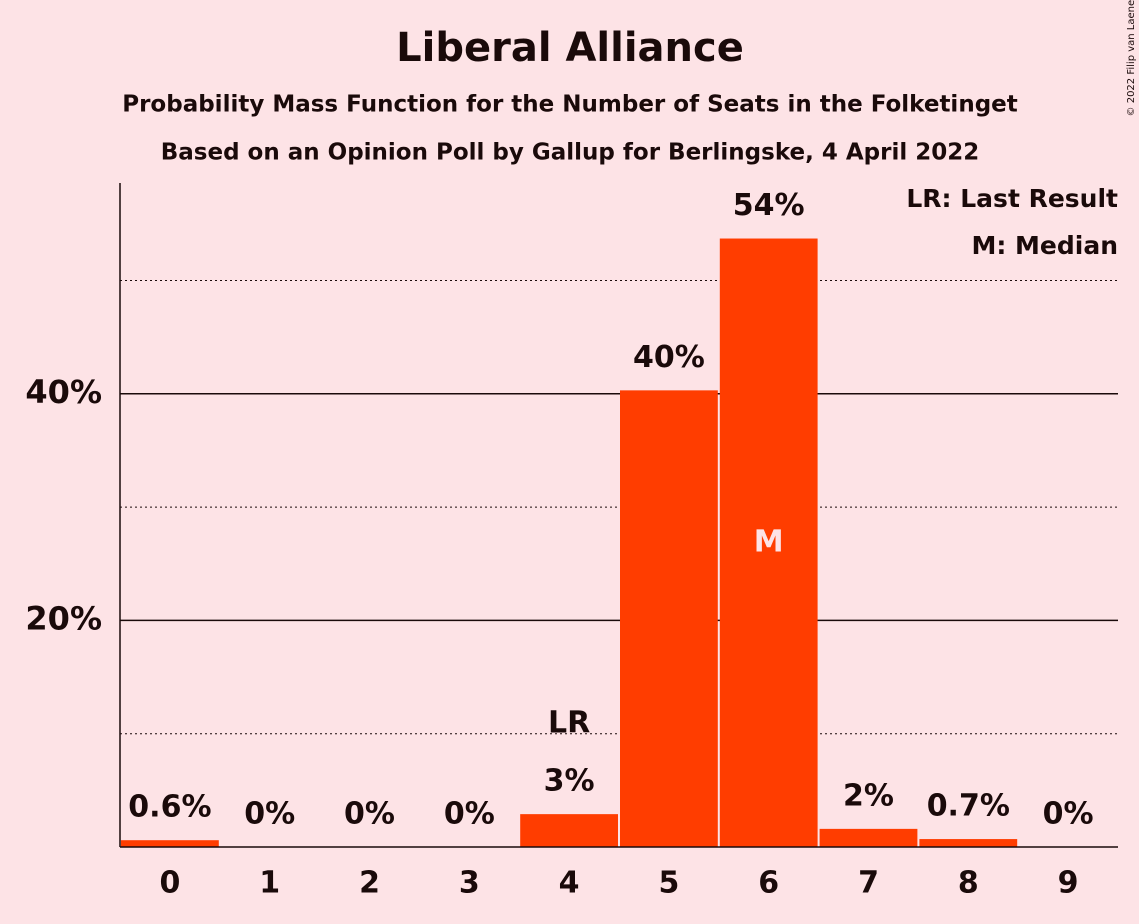 Image resolution: width=1139 pixels, height=924 pixels. Describe the element at coordinates (968, 883) in the screenshot. I see `x-tick-label: 8` at that location.